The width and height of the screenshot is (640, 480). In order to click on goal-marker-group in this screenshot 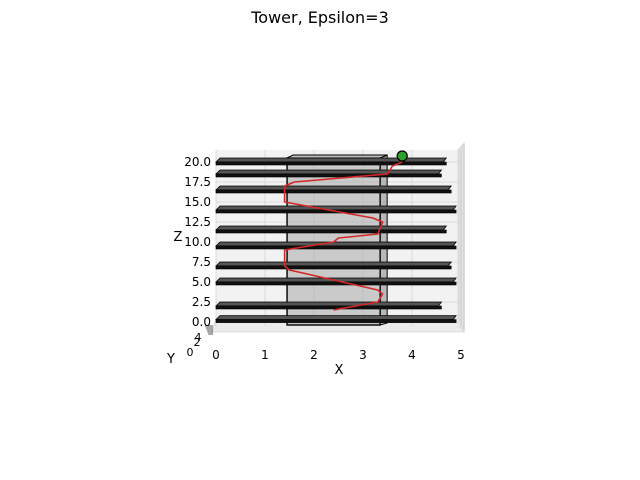, I will do `click(402, 156)`.